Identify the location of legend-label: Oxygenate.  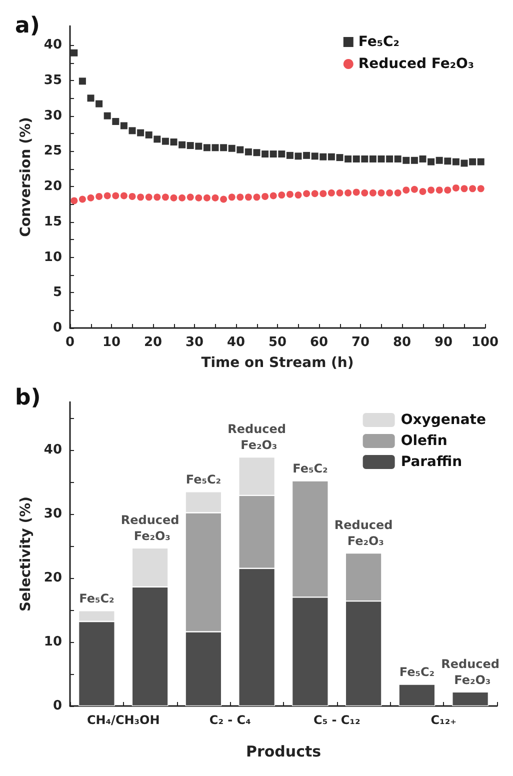
(443, 420).